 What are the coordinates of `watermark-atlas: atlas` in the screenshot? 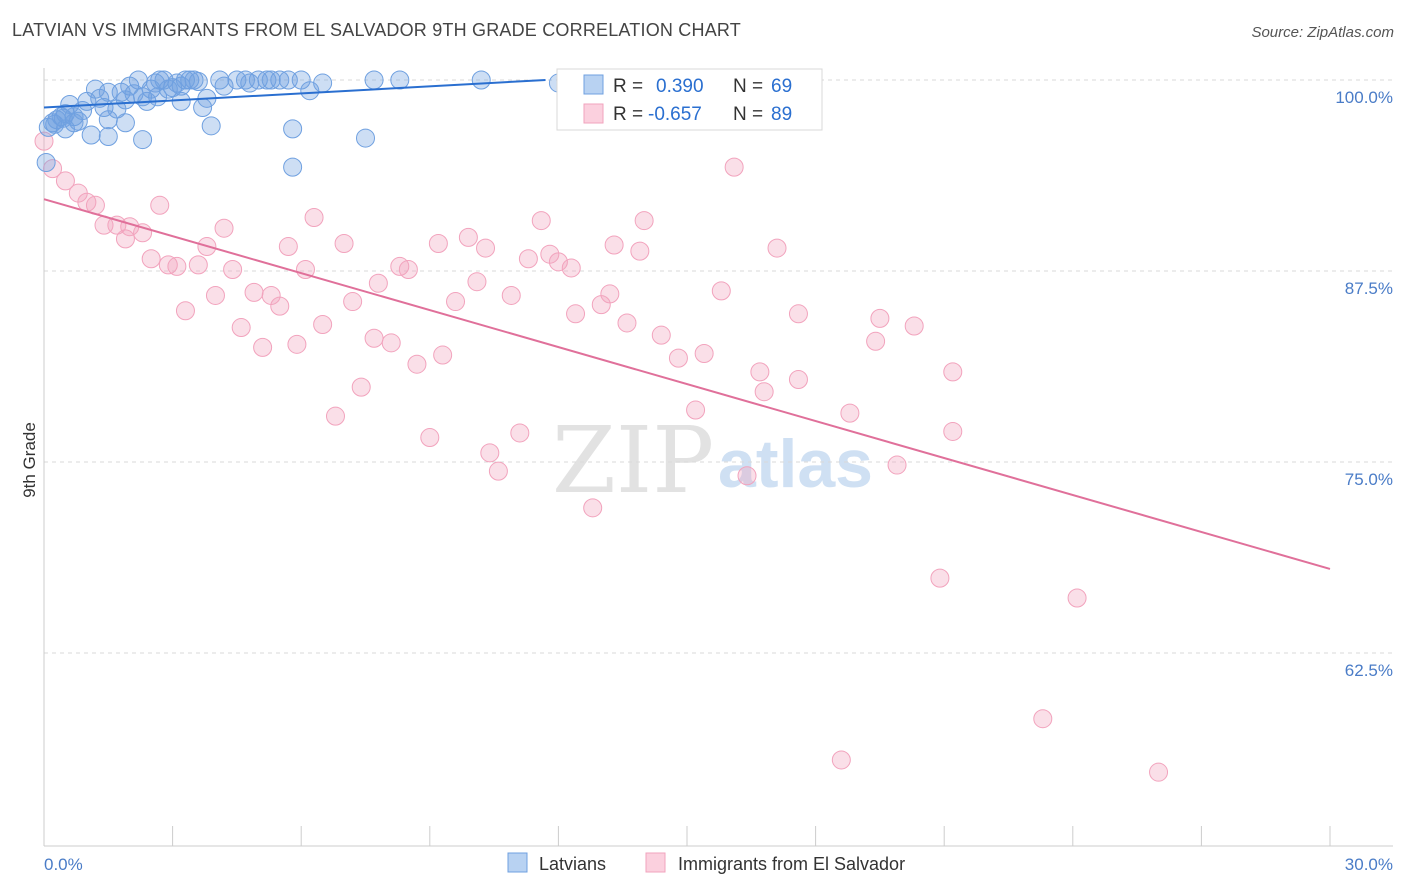 It's located at (795, 464).